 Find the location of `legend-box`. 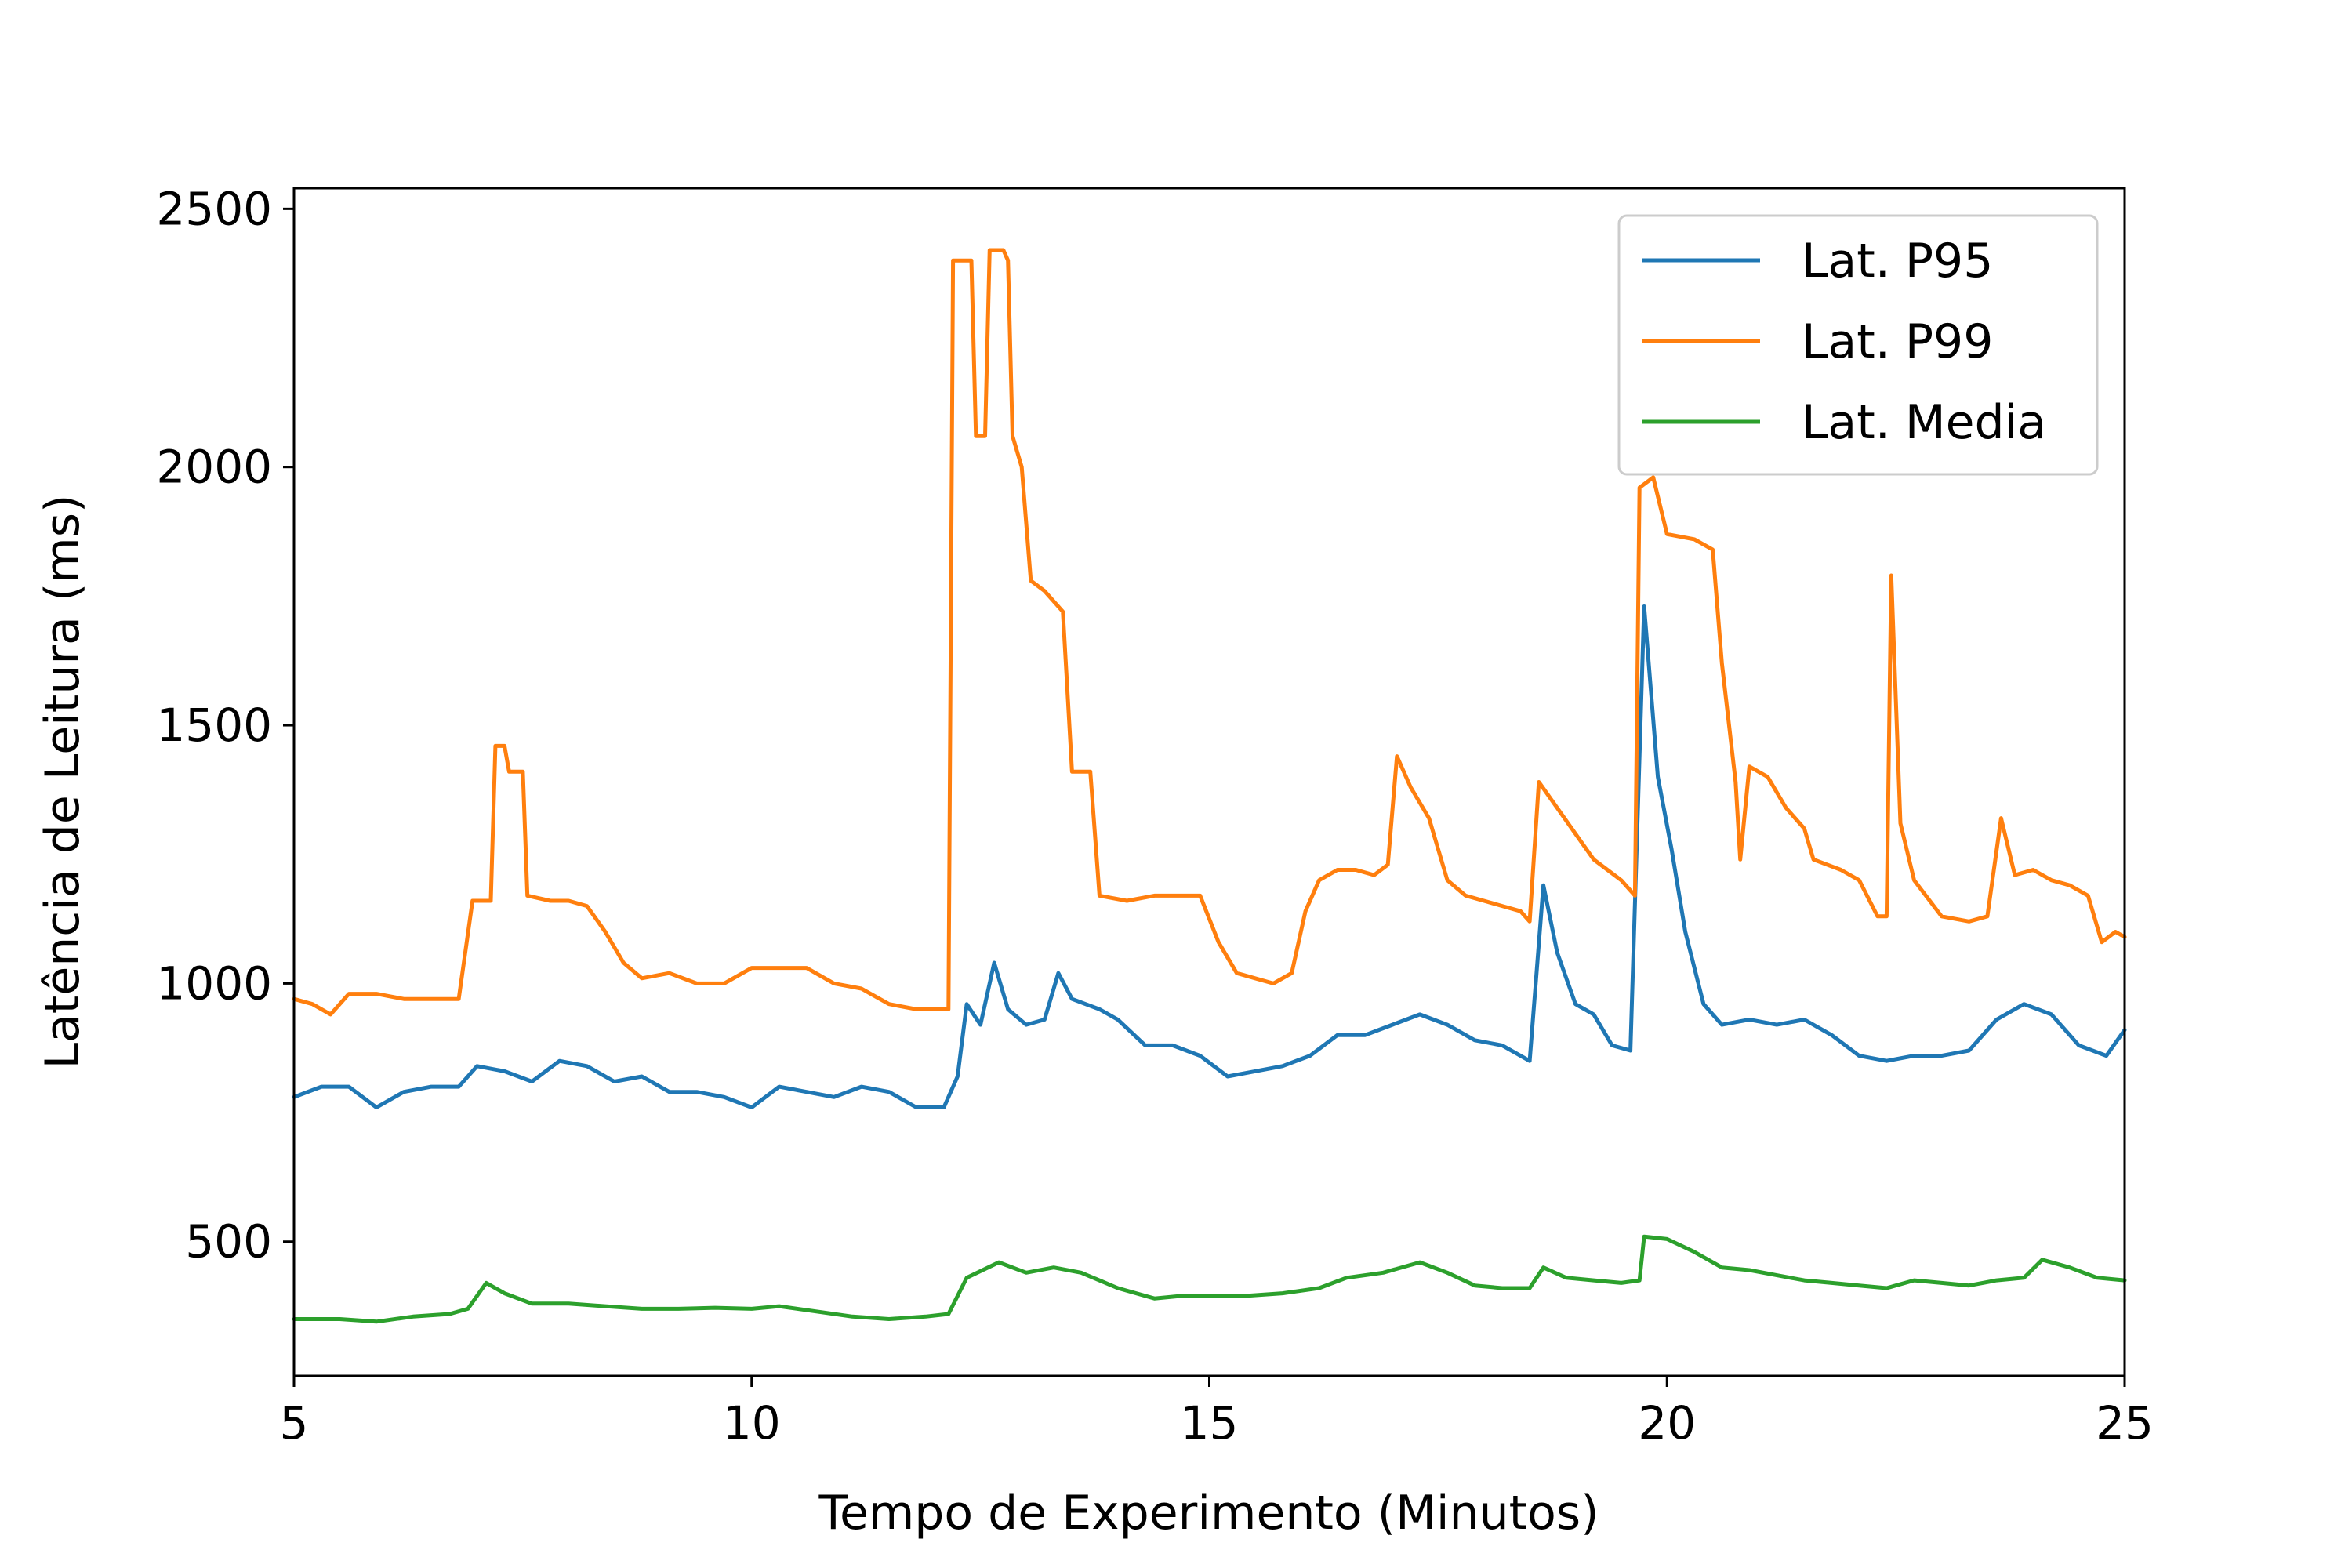

legend-box is located at coordinates (1858, 345).